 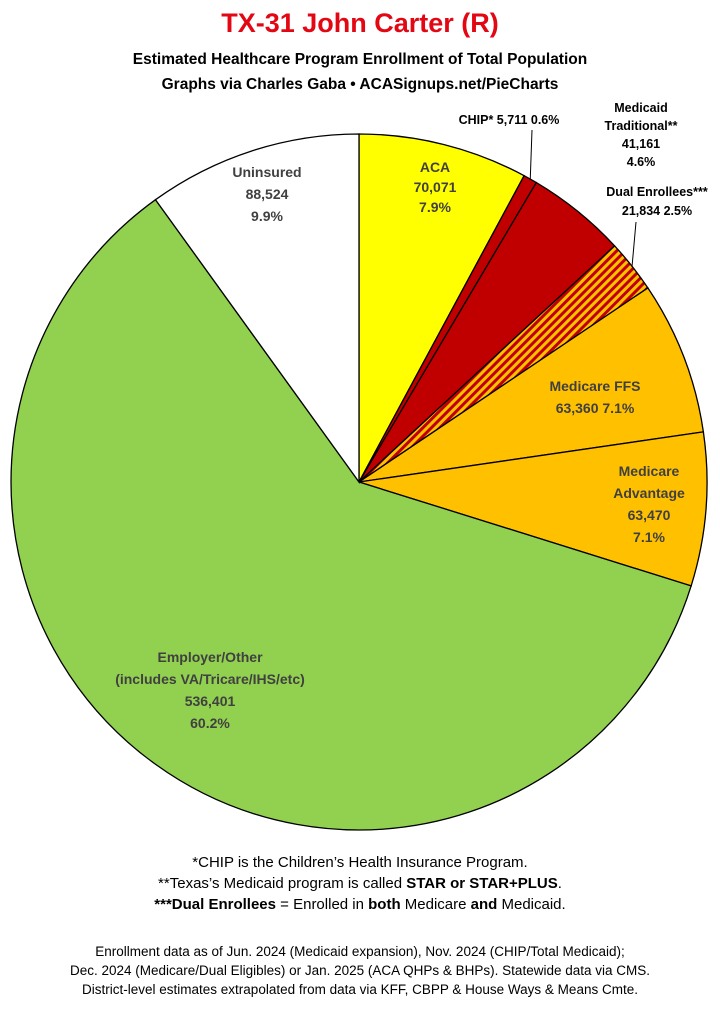 I want to click on slice-label-uninsured: Uninsured 88,524 9.9%, so click(x=266, y=194).